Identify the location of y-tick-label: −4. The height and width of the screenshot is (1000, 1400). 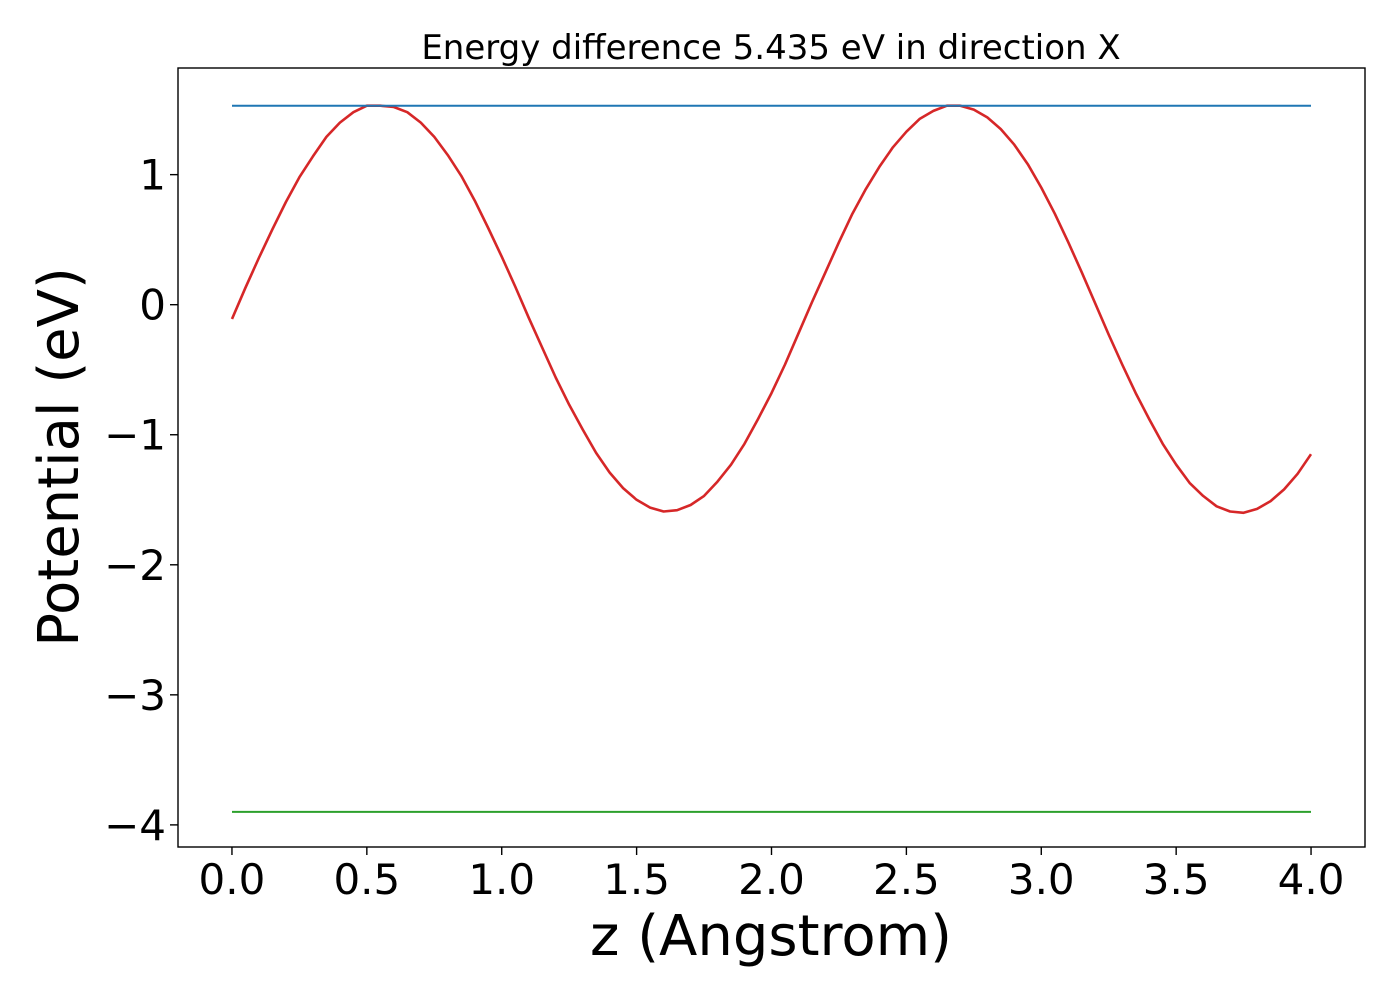
(135, 825).